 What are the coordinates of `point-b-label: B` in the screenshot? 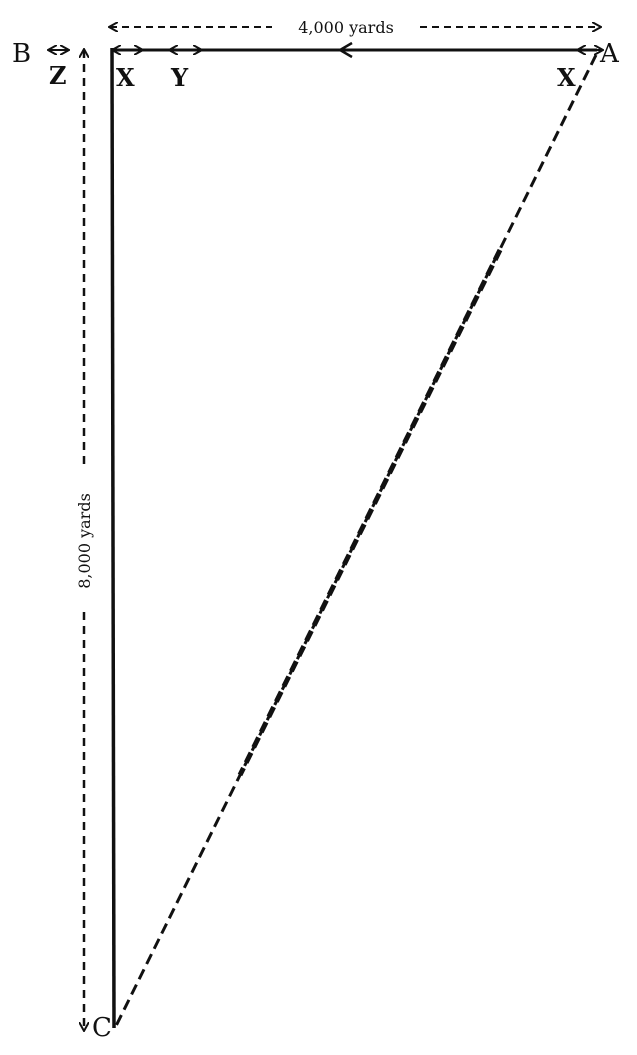 It's located at (21, 54).